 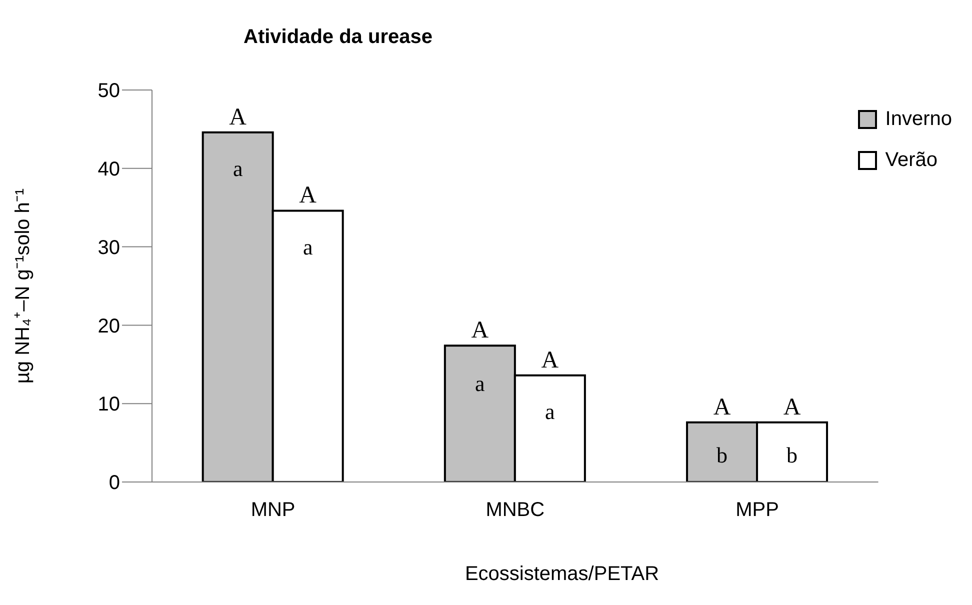 I want to click on y-tick-label: 20, so click(x=109, y=326).